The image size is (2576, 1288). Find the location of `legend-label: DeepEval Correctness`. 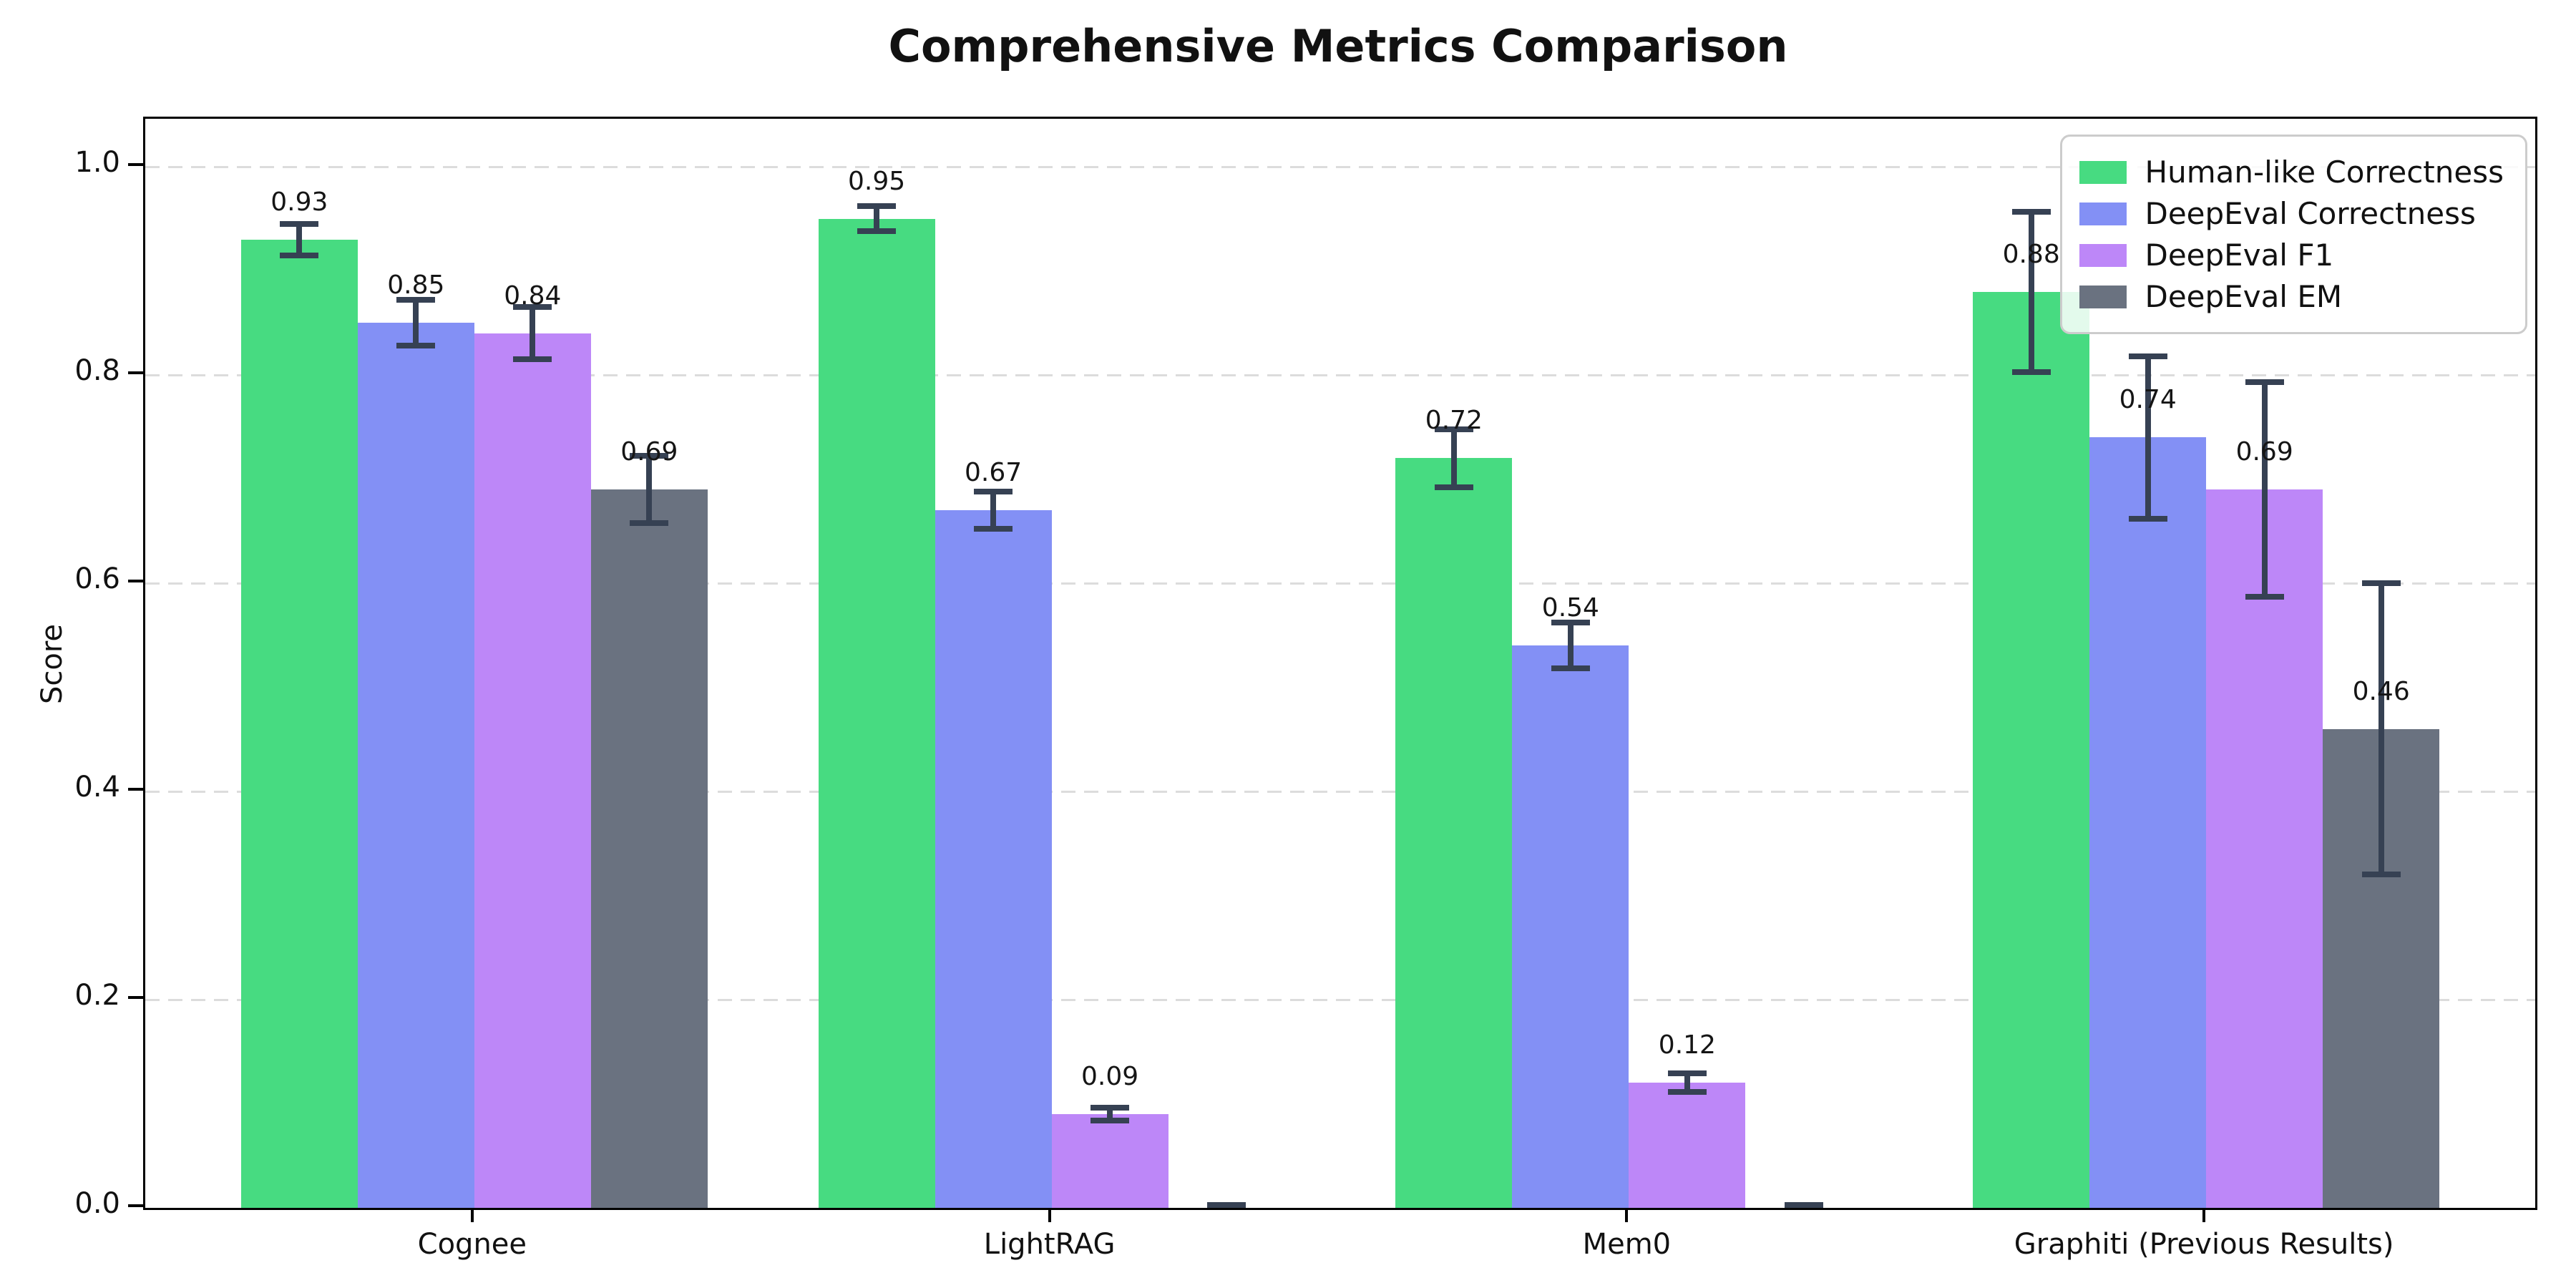

legend-label: DeepEval Correctness is located at coordinates (2310, 213).